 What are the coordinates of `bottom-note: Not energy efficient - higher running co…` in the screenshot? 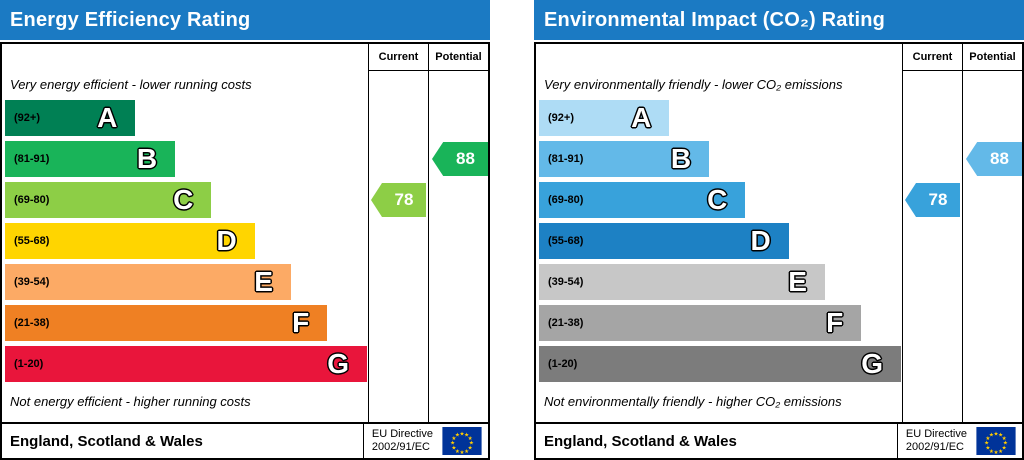 It's located at (130, 401).